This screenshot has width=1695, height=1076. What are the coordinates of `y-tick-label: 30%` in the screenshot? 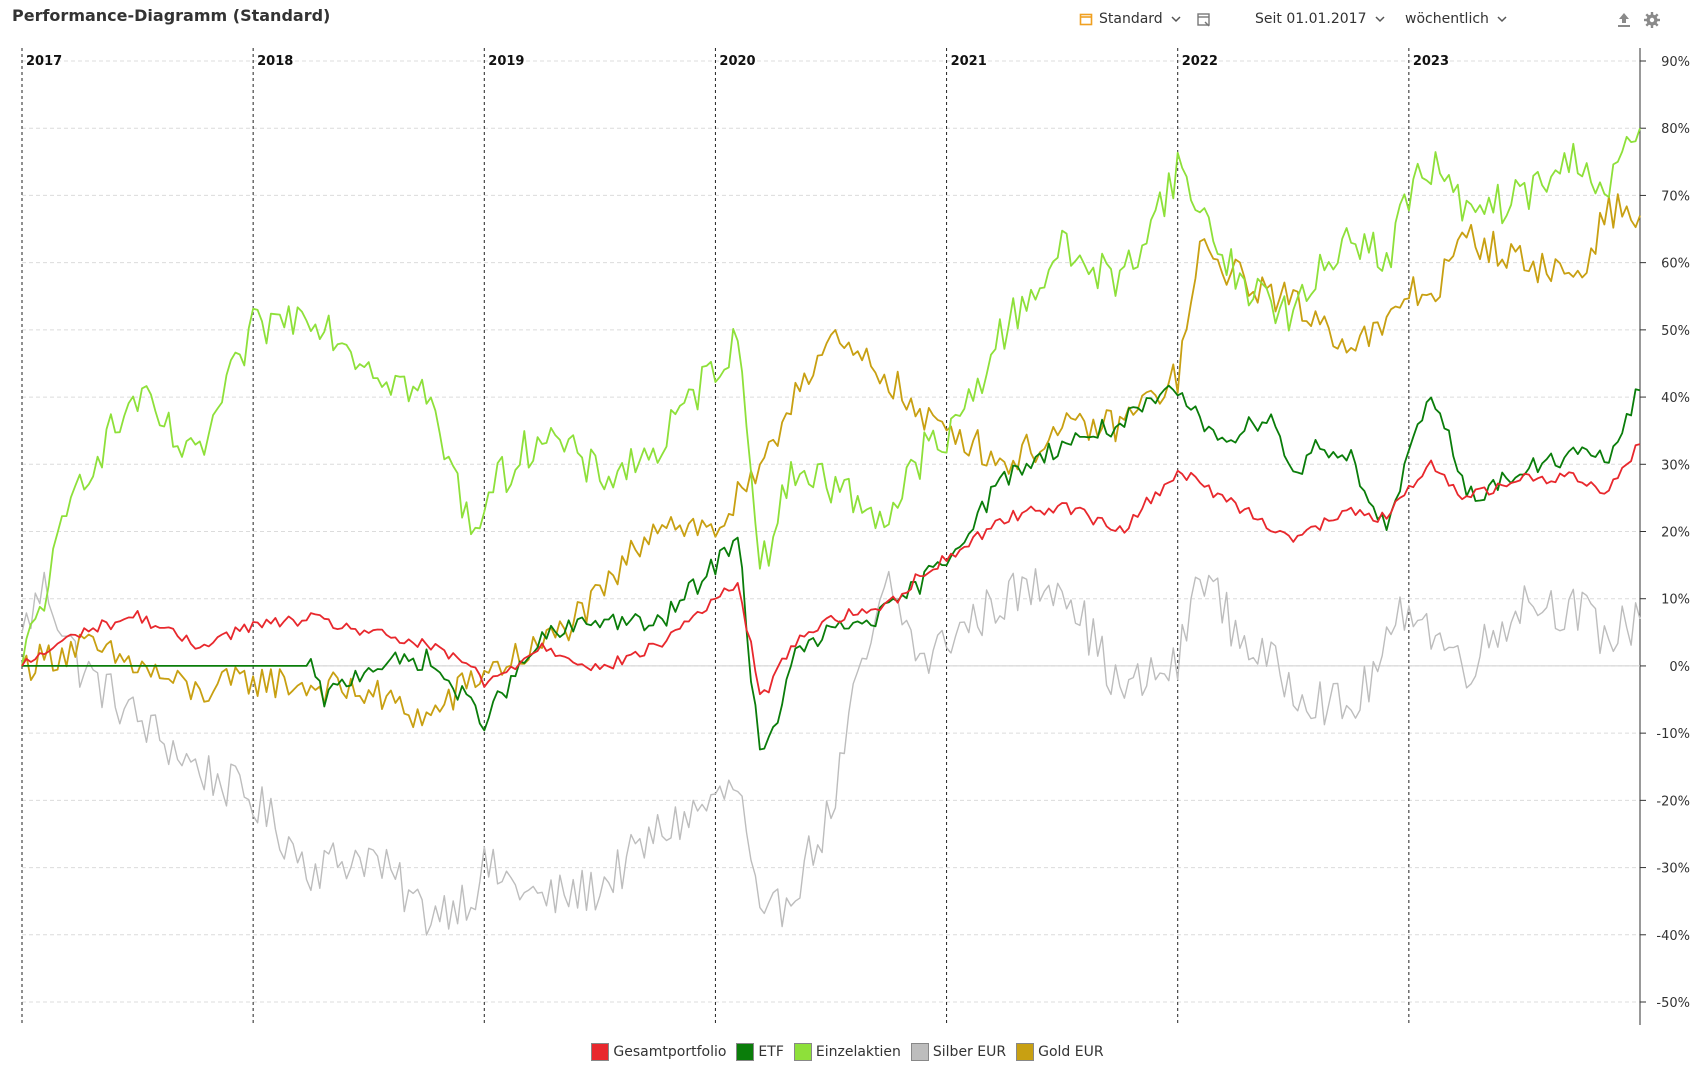 It's located at (1675, 465).